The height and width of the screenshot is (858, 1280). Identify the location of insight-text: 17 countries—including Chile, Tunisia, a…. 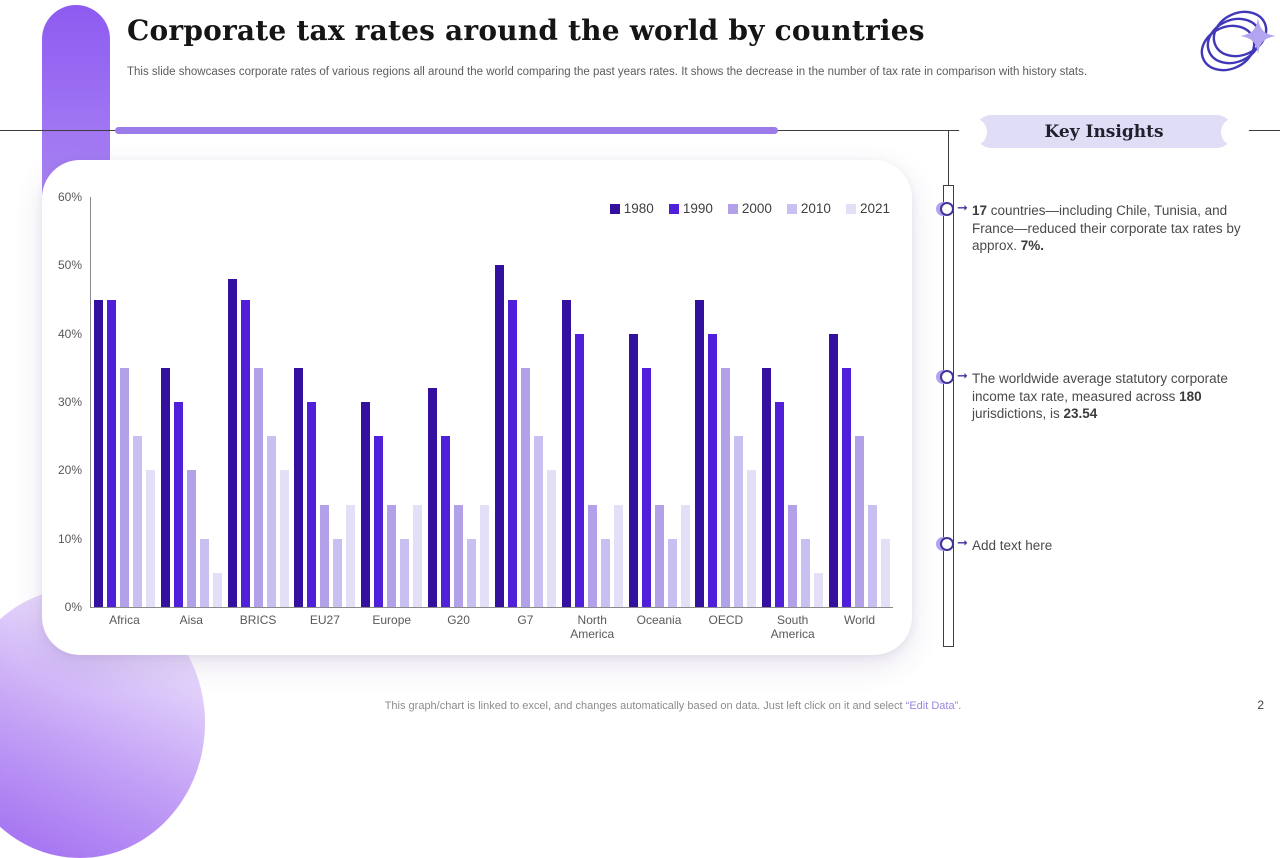
(1106, 228).